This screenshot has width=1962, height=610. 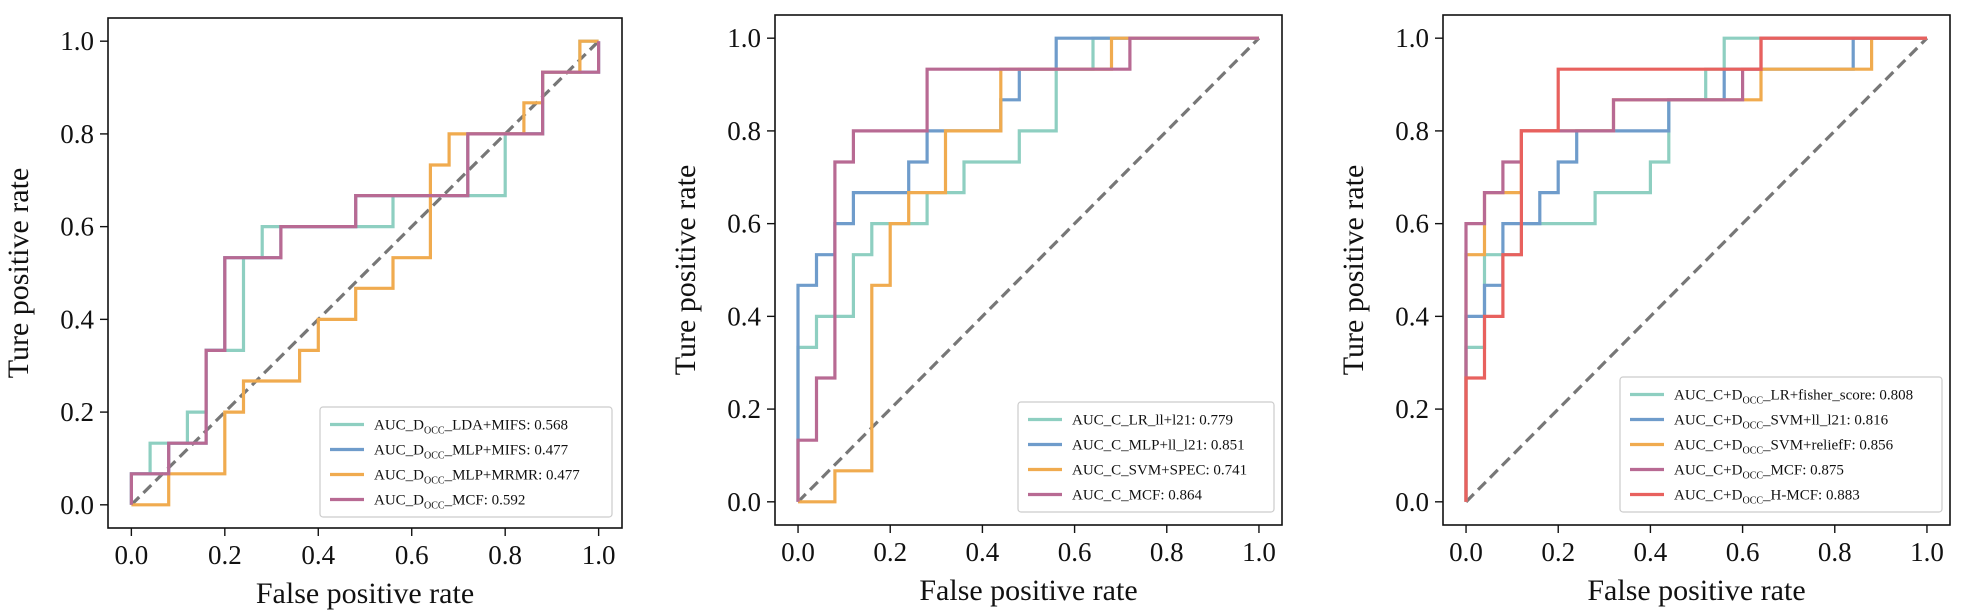 What do you see at coordinates (477, 477) in the screenshot?
I see `legend-label: AUC_DOCC_MLP+MRMR: 0.477` at bounding box center [477, 477].